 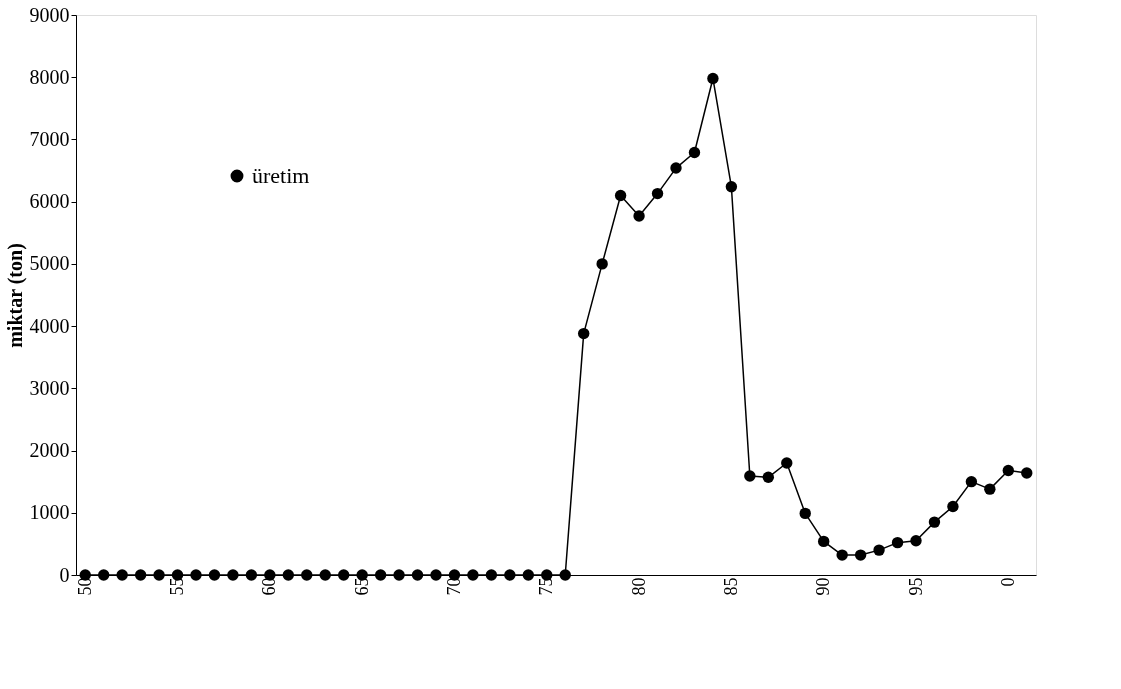 What do you see at coordinates (49, 512) in the screenshot?
I see `y-tick-label: 1000` at bounding box center [49, 512].